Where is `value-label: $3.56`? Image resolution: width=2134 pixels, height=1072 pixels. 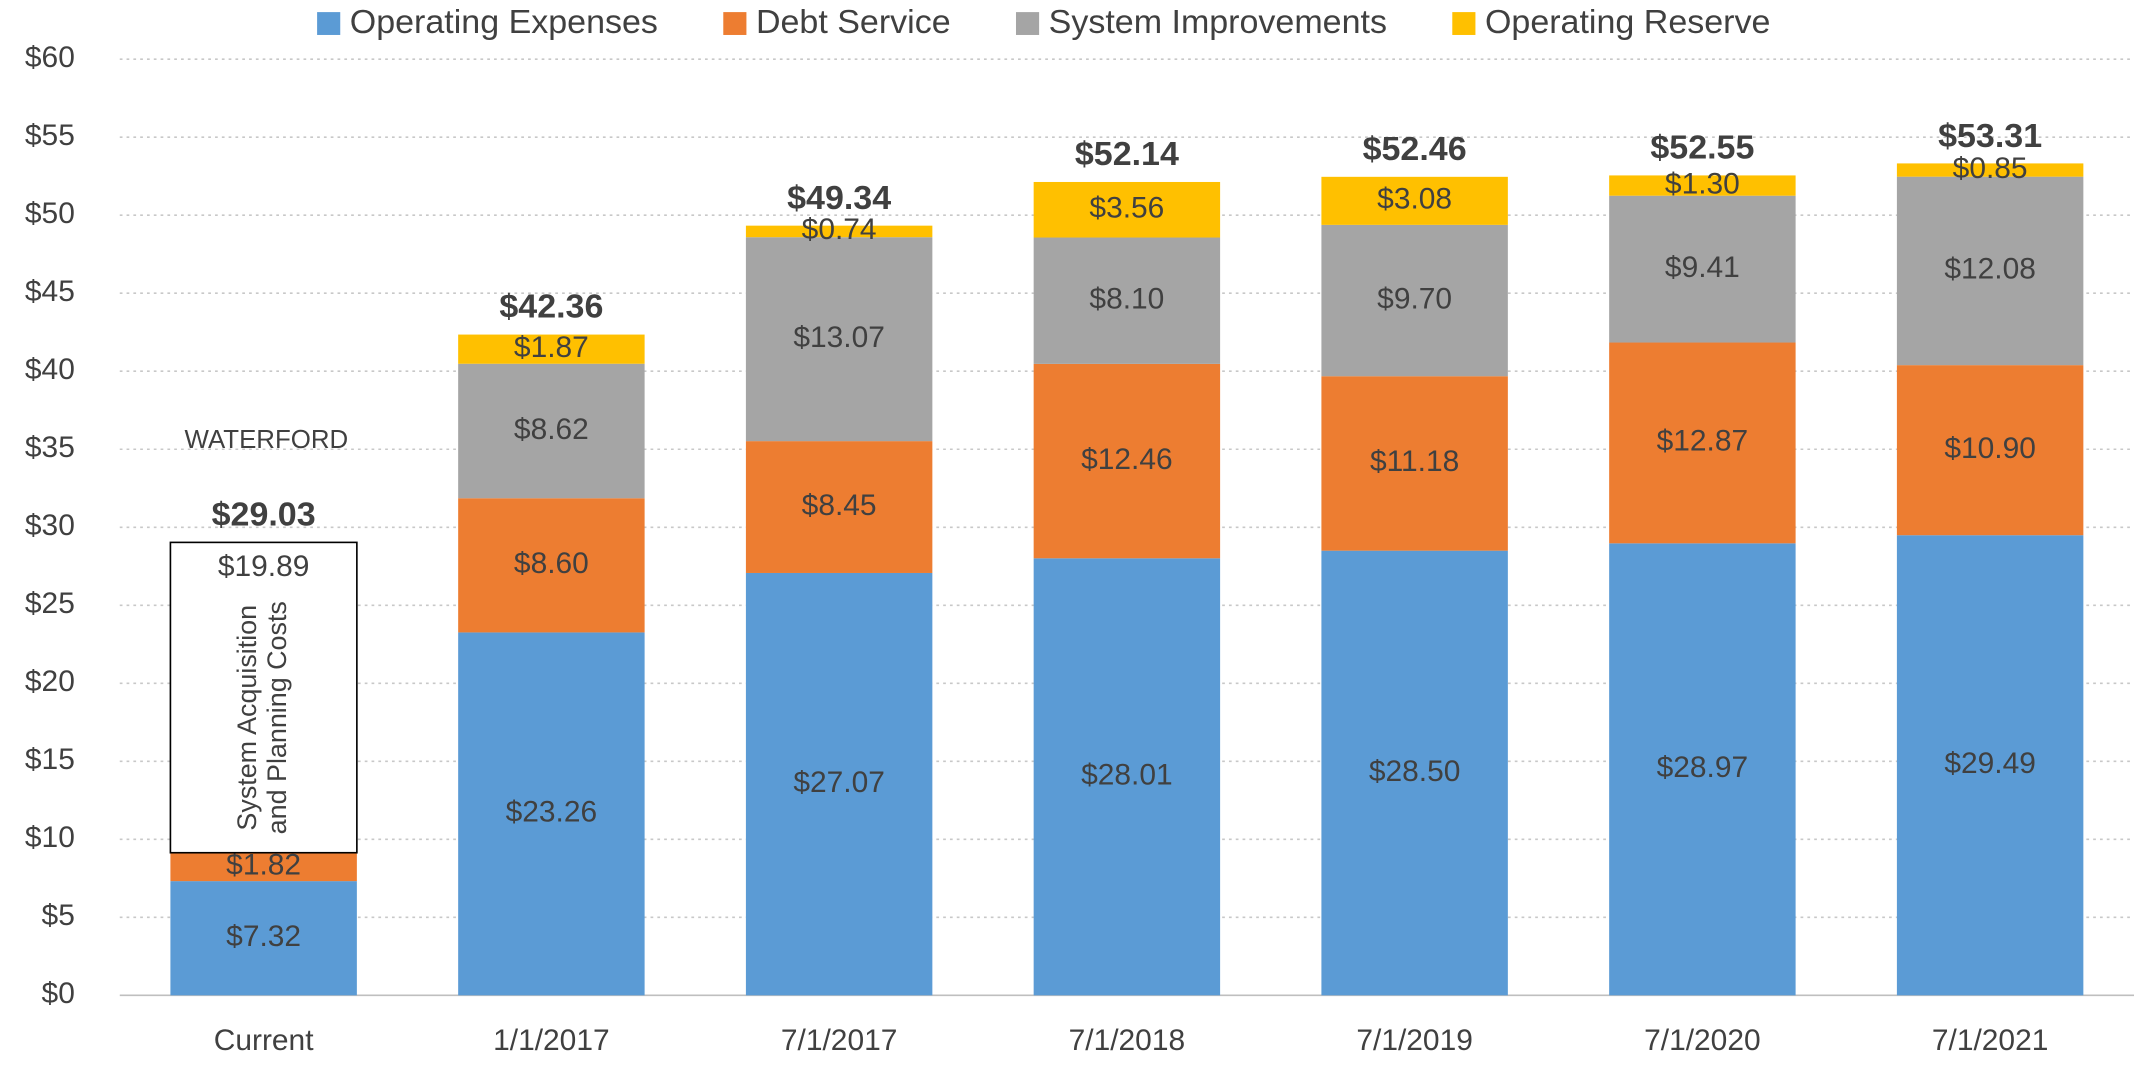 value-label: $3.56 is located at coordinates (1126, 208).